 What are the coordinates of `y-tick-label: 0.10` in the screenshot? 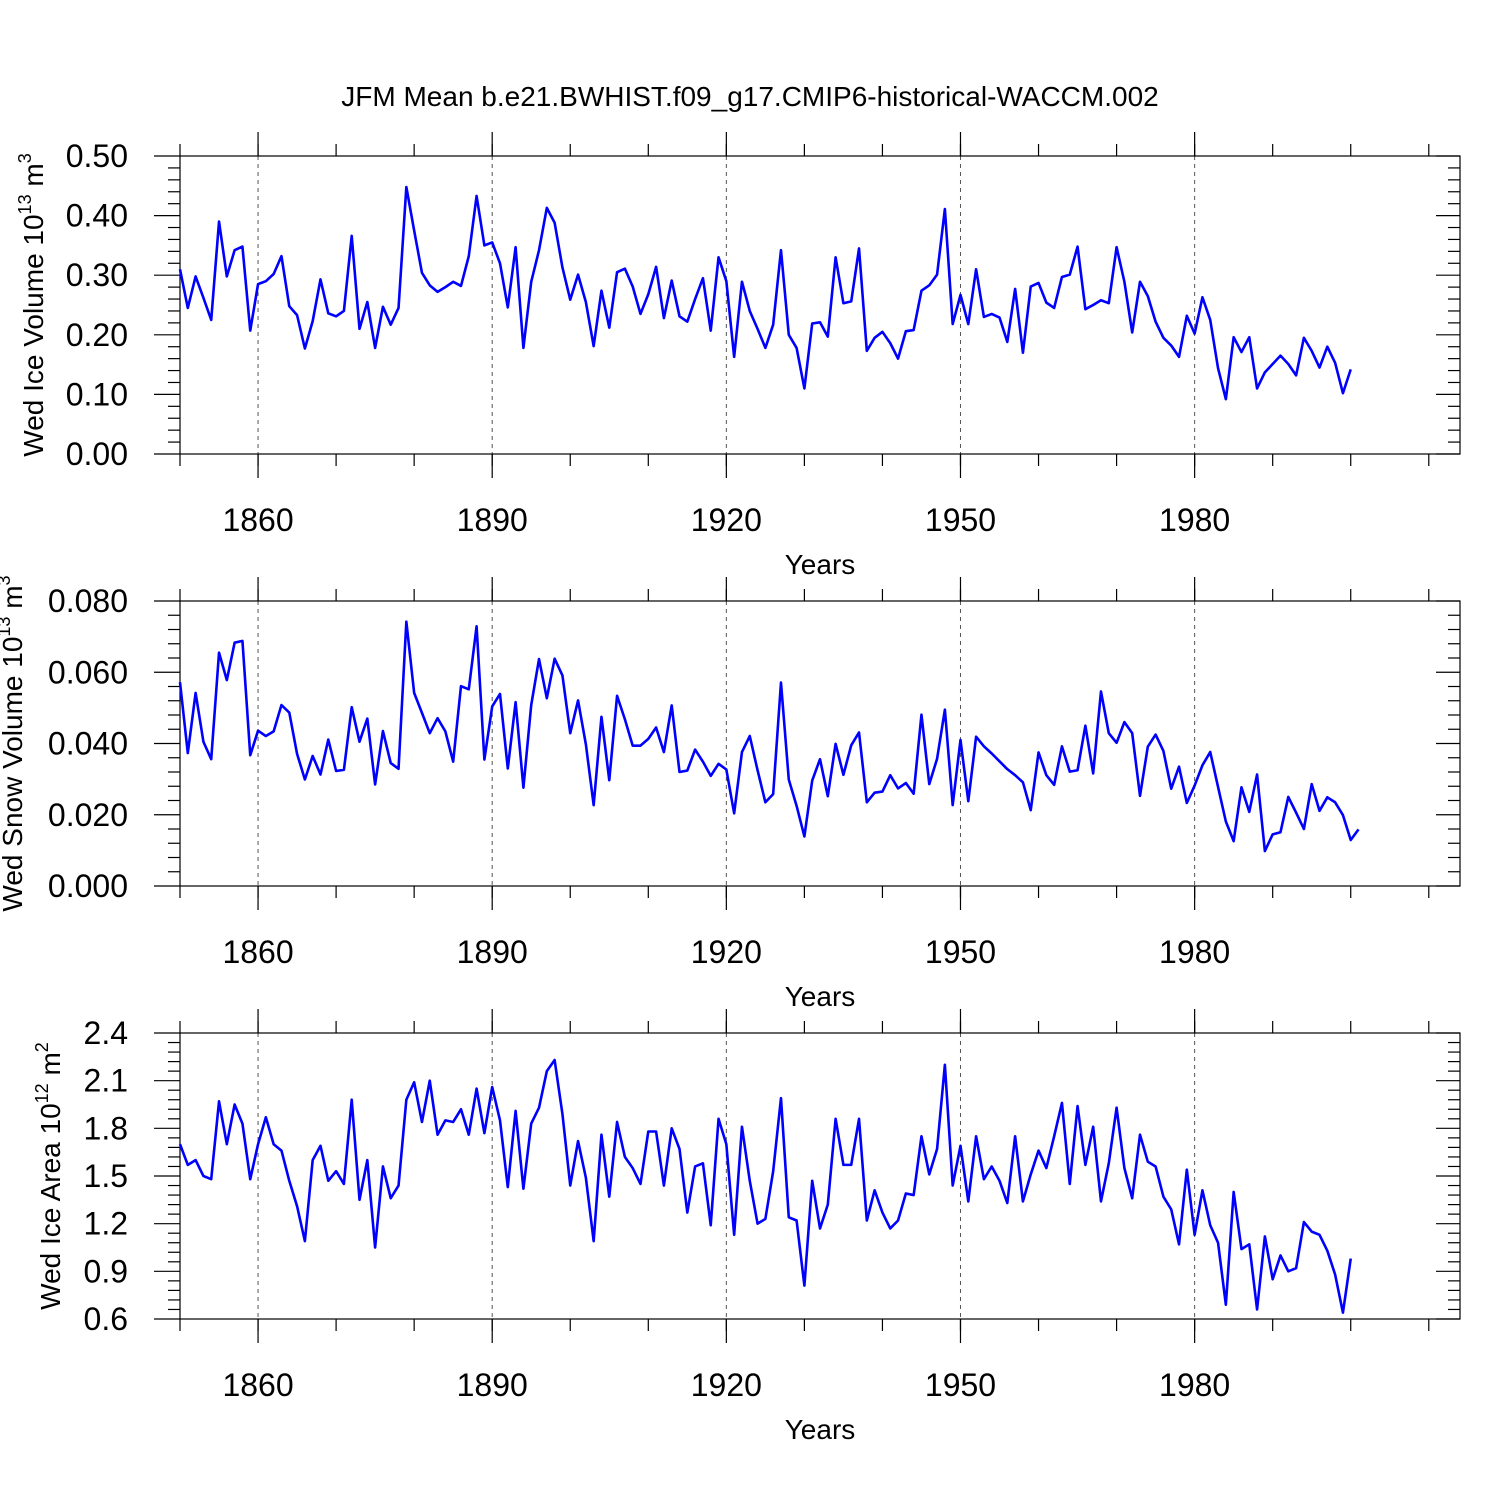 It's located at (97, 394).